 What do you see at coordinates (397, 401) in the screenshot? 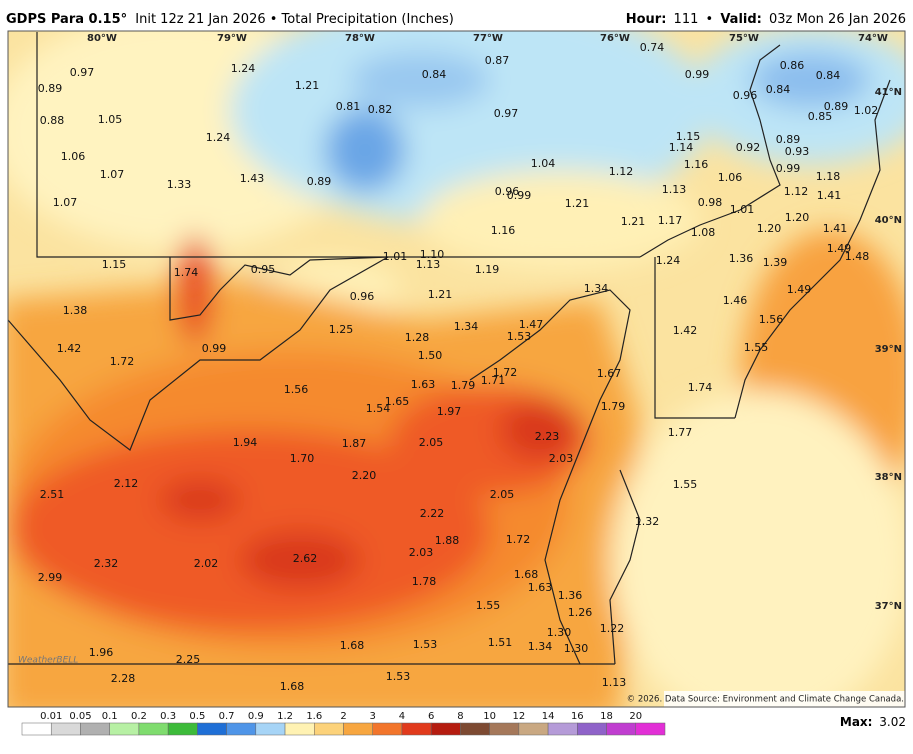
I see `precip-label: 1.65` at bounding box center [397, 401].